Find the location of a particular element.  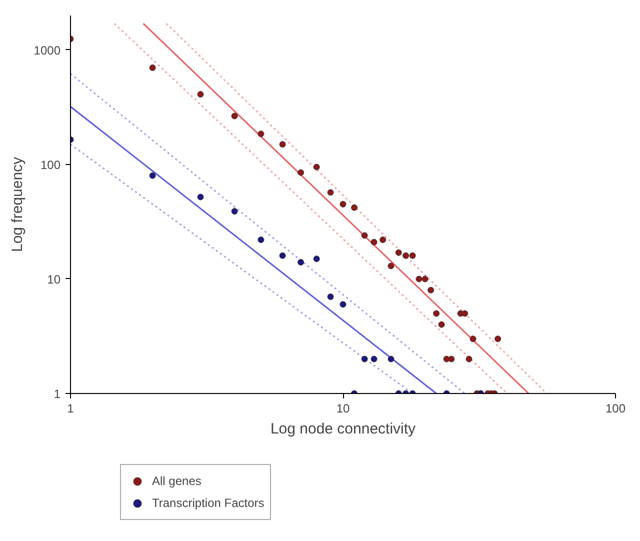

y-tick-label: 1 is located at coordinates (57, 394).